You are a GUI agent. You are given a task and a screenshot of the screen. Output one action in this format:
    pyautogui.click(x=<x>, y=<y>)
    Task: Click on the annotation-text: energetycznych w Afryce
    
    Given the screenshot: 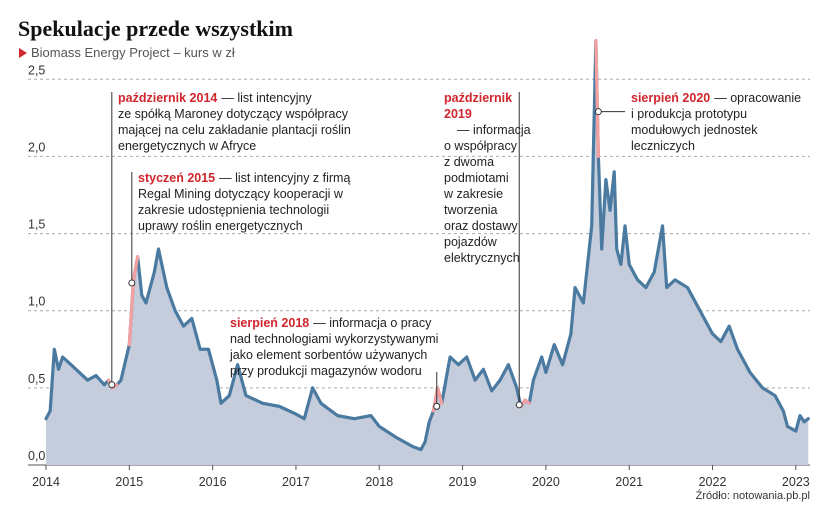 What is the action you would take?
    pyautogui.click(x=187, y=146)
    